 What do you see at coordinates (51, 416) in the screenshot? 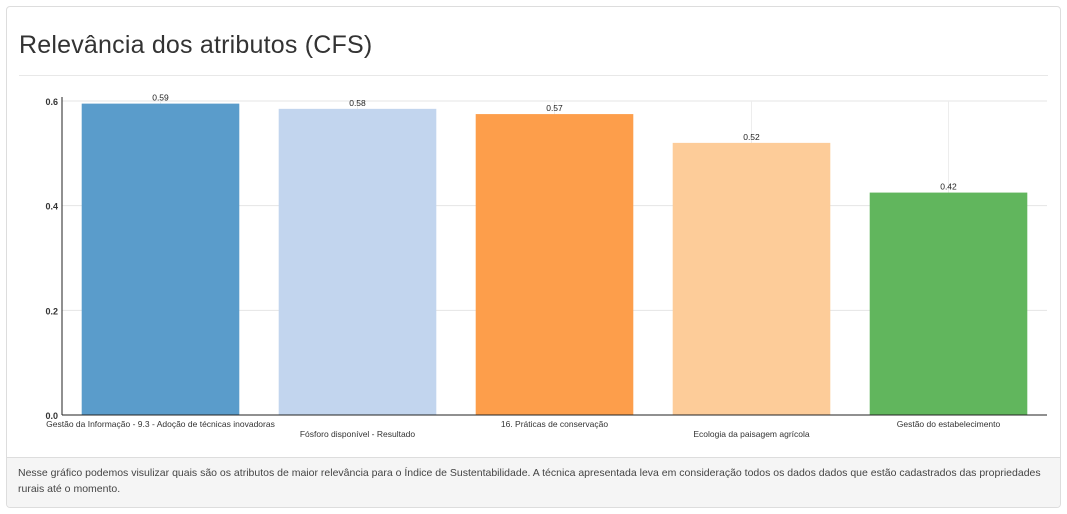
I see `y-tick-label: 0.0` at bounding box center [51, 416].